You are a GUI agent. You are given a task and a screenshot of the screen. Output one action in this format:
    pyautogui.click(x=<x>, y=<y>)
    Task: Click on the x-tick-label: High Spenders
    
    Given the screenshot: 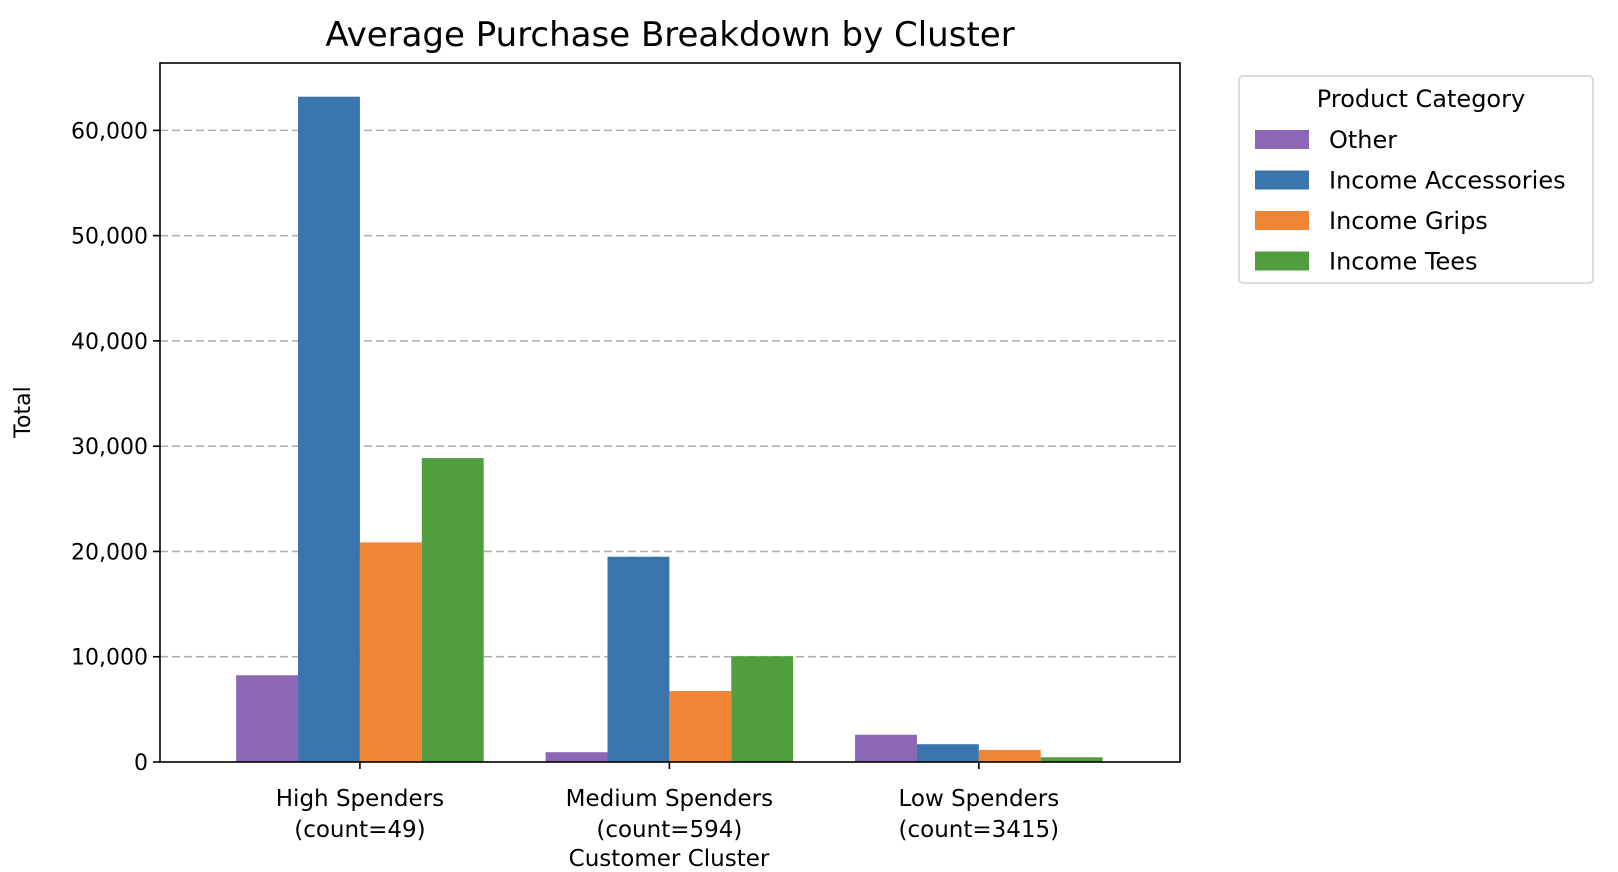 What is the action you would take?
    pyautogui.click(x=360, y=799)
    